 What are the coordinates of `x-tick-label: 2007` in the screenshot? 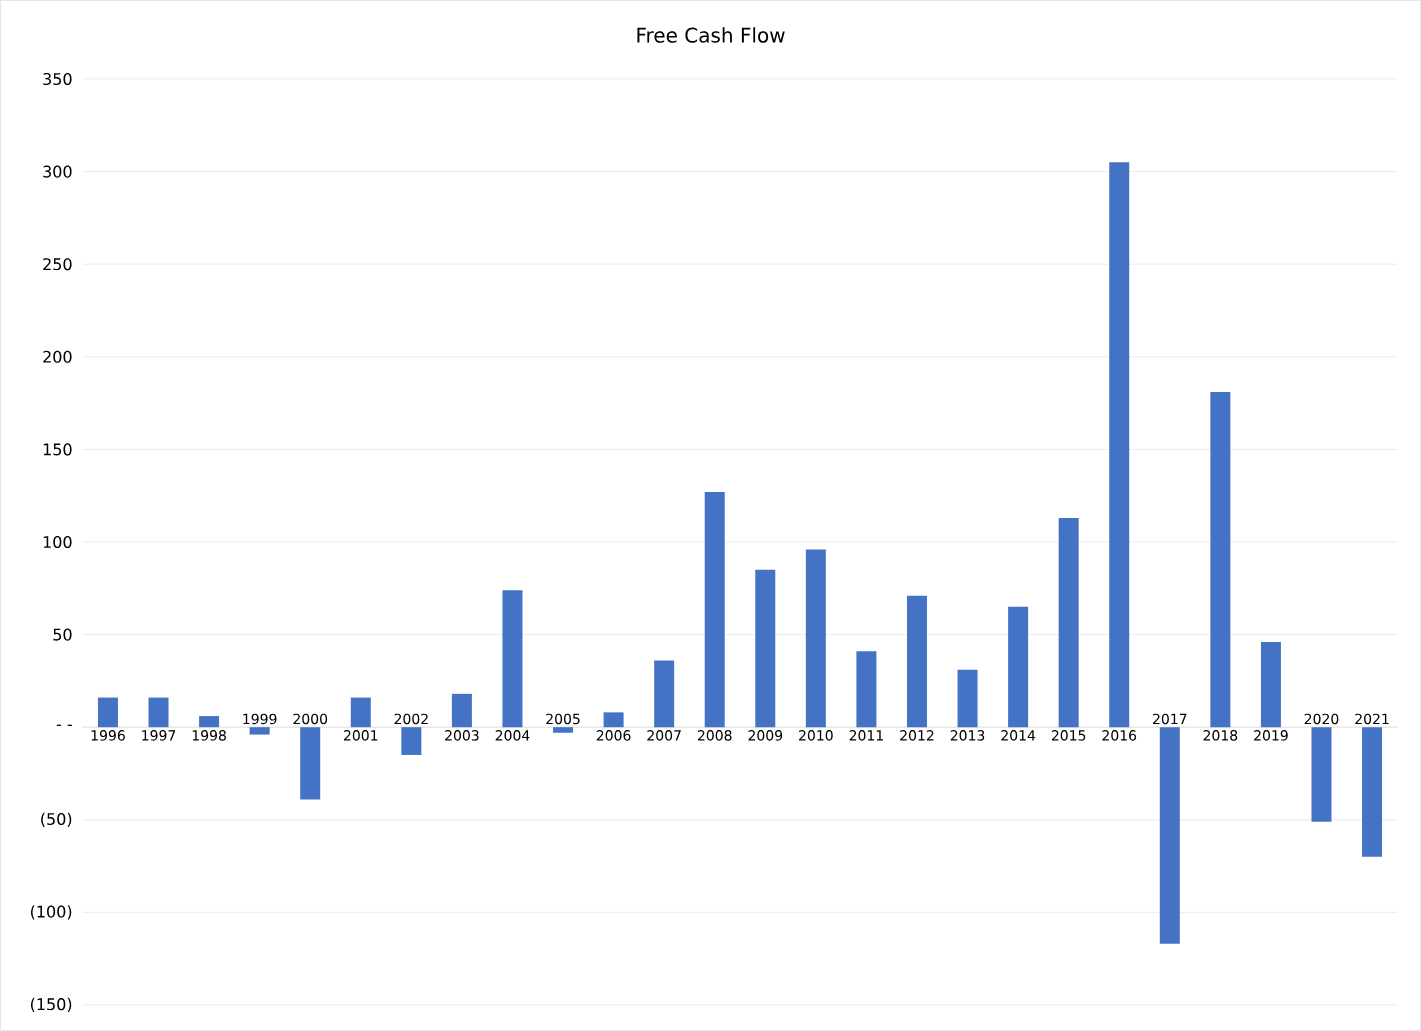 It's located at (664, 735).